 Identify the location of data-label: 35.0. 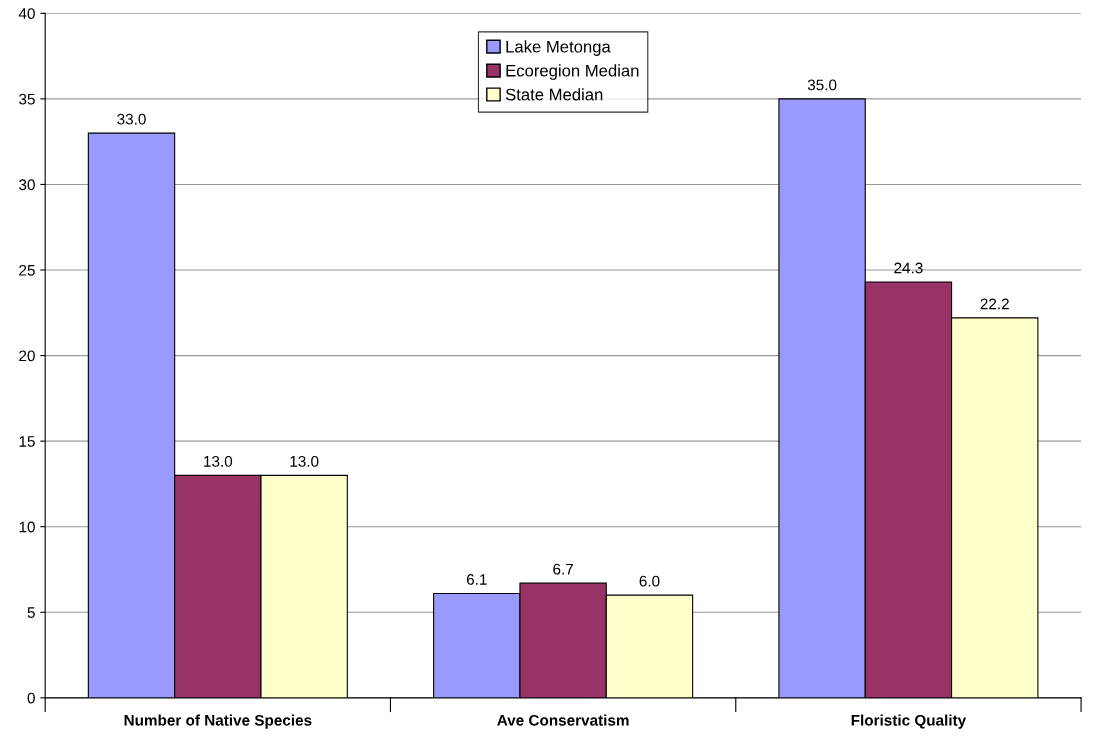
(822, 85).